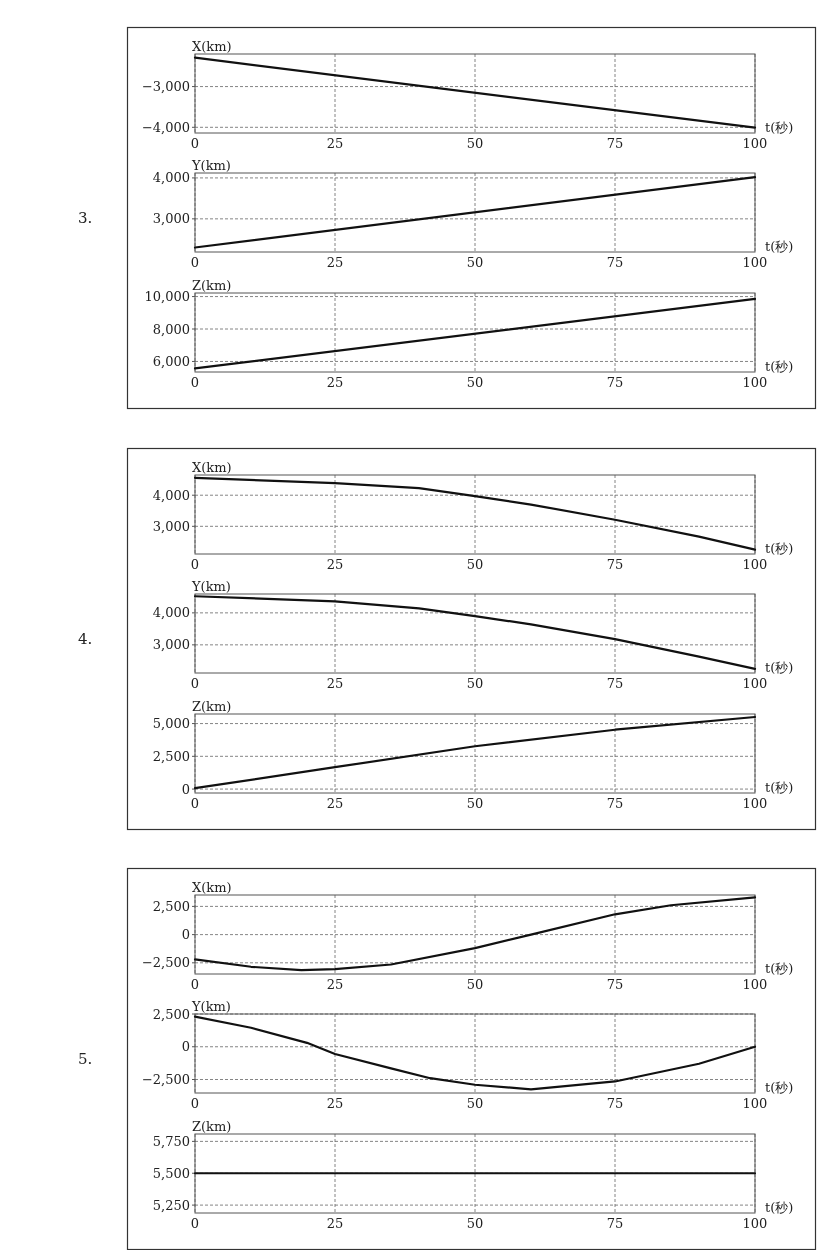 The image size is (838, 1250). What do you see at coordinates (171, 361) in the screenshot?
I see `y-tick-label: 6,000` at bounding box center [171, 361].